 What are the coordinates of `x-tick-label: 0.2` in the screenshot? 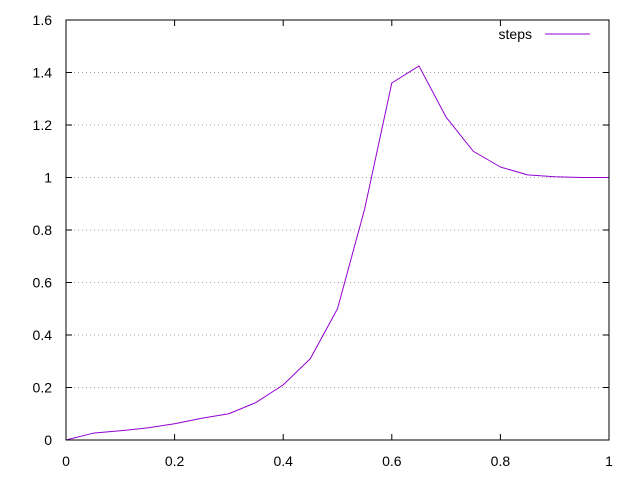 It's located at (175, 461).